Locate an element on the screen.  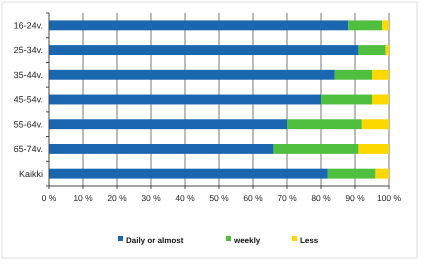
x-tick-label: 60 % is located at coordinates (253, 198).